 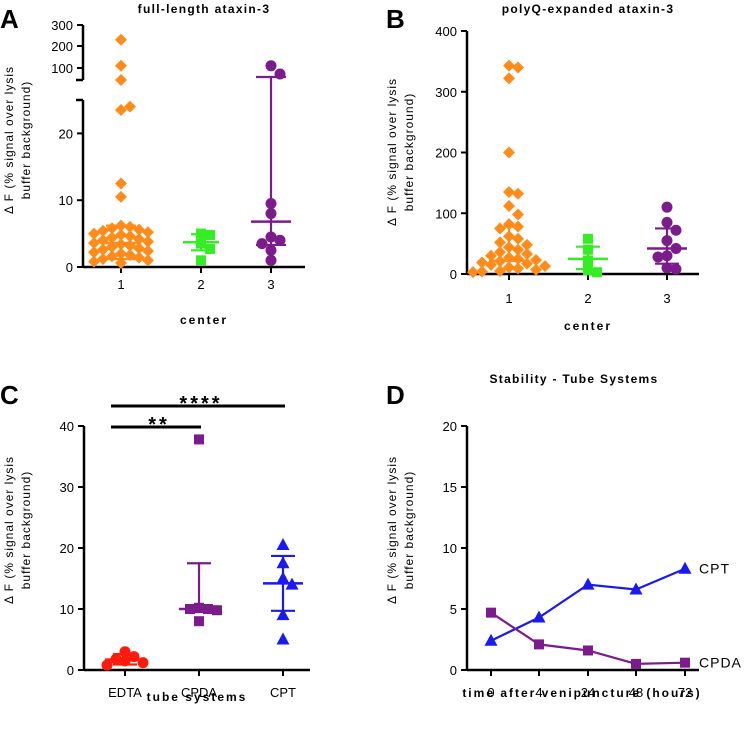 I want to click on y-tick-label: 300, so click(x=446, y=92).